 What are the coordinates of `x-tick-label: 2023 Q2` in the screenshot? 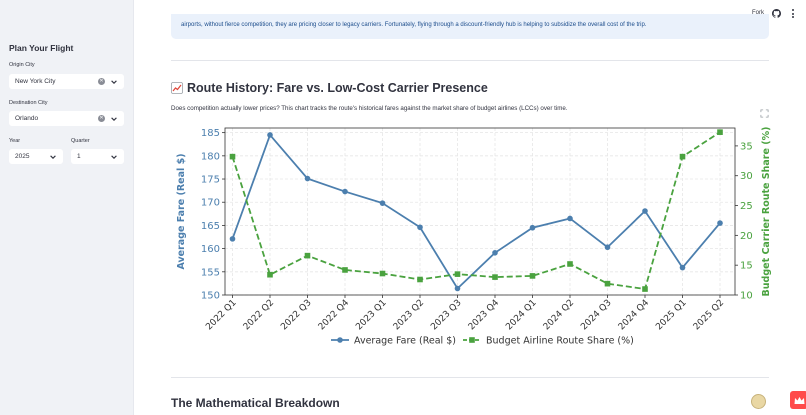 It's located at (409, 315).